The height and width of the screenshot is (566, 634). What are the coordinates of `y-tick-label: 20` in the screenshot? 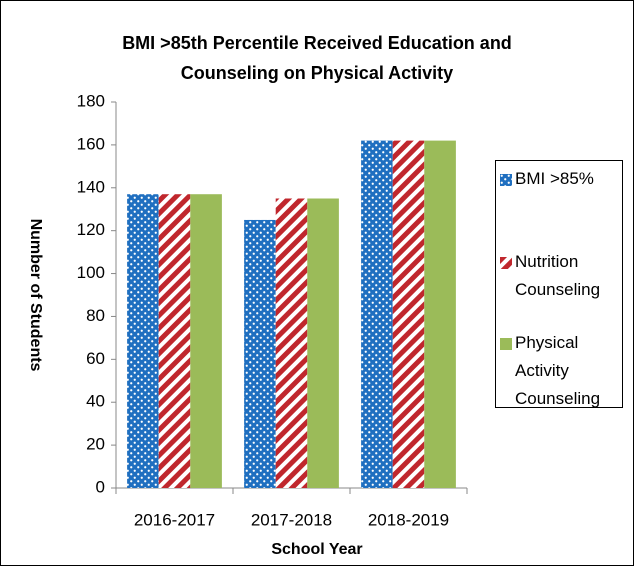 It's located at (95, 444).